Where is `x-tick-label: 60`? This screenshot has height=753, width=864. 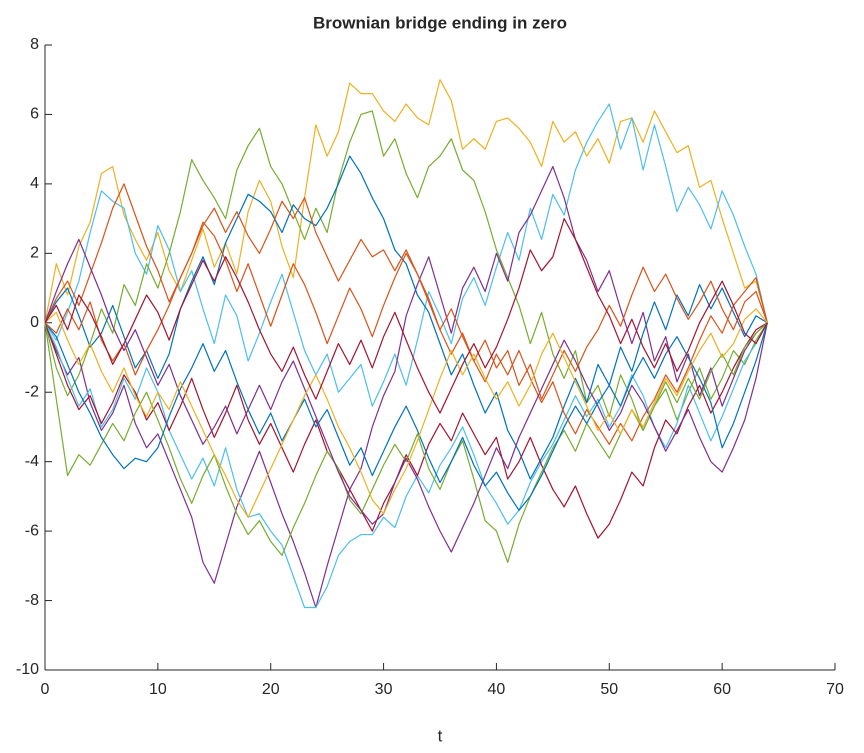 x-tick-label: 60 is located at coordinates (722, 689).